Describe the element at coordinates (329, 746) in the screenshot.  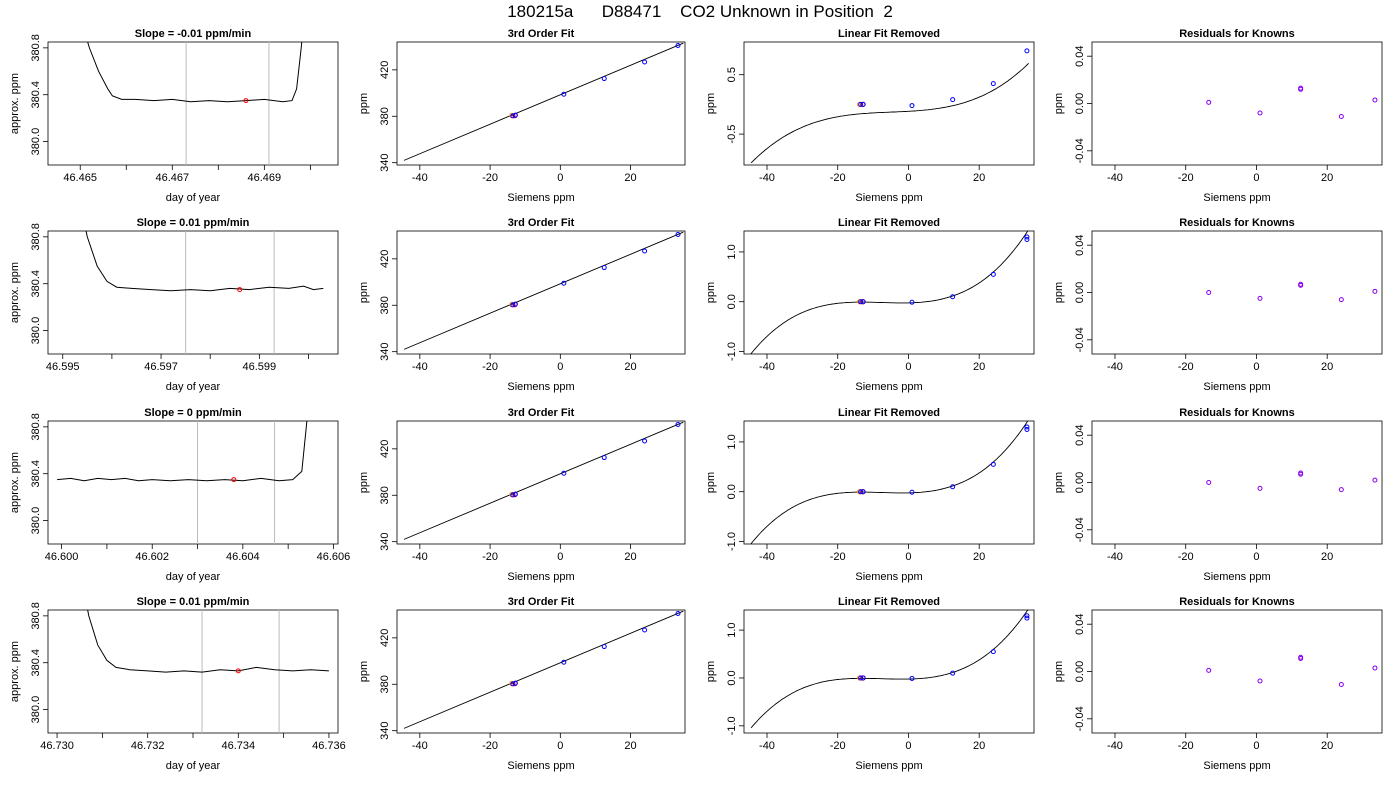
I see `x-tick-label: 46.736` at that location.